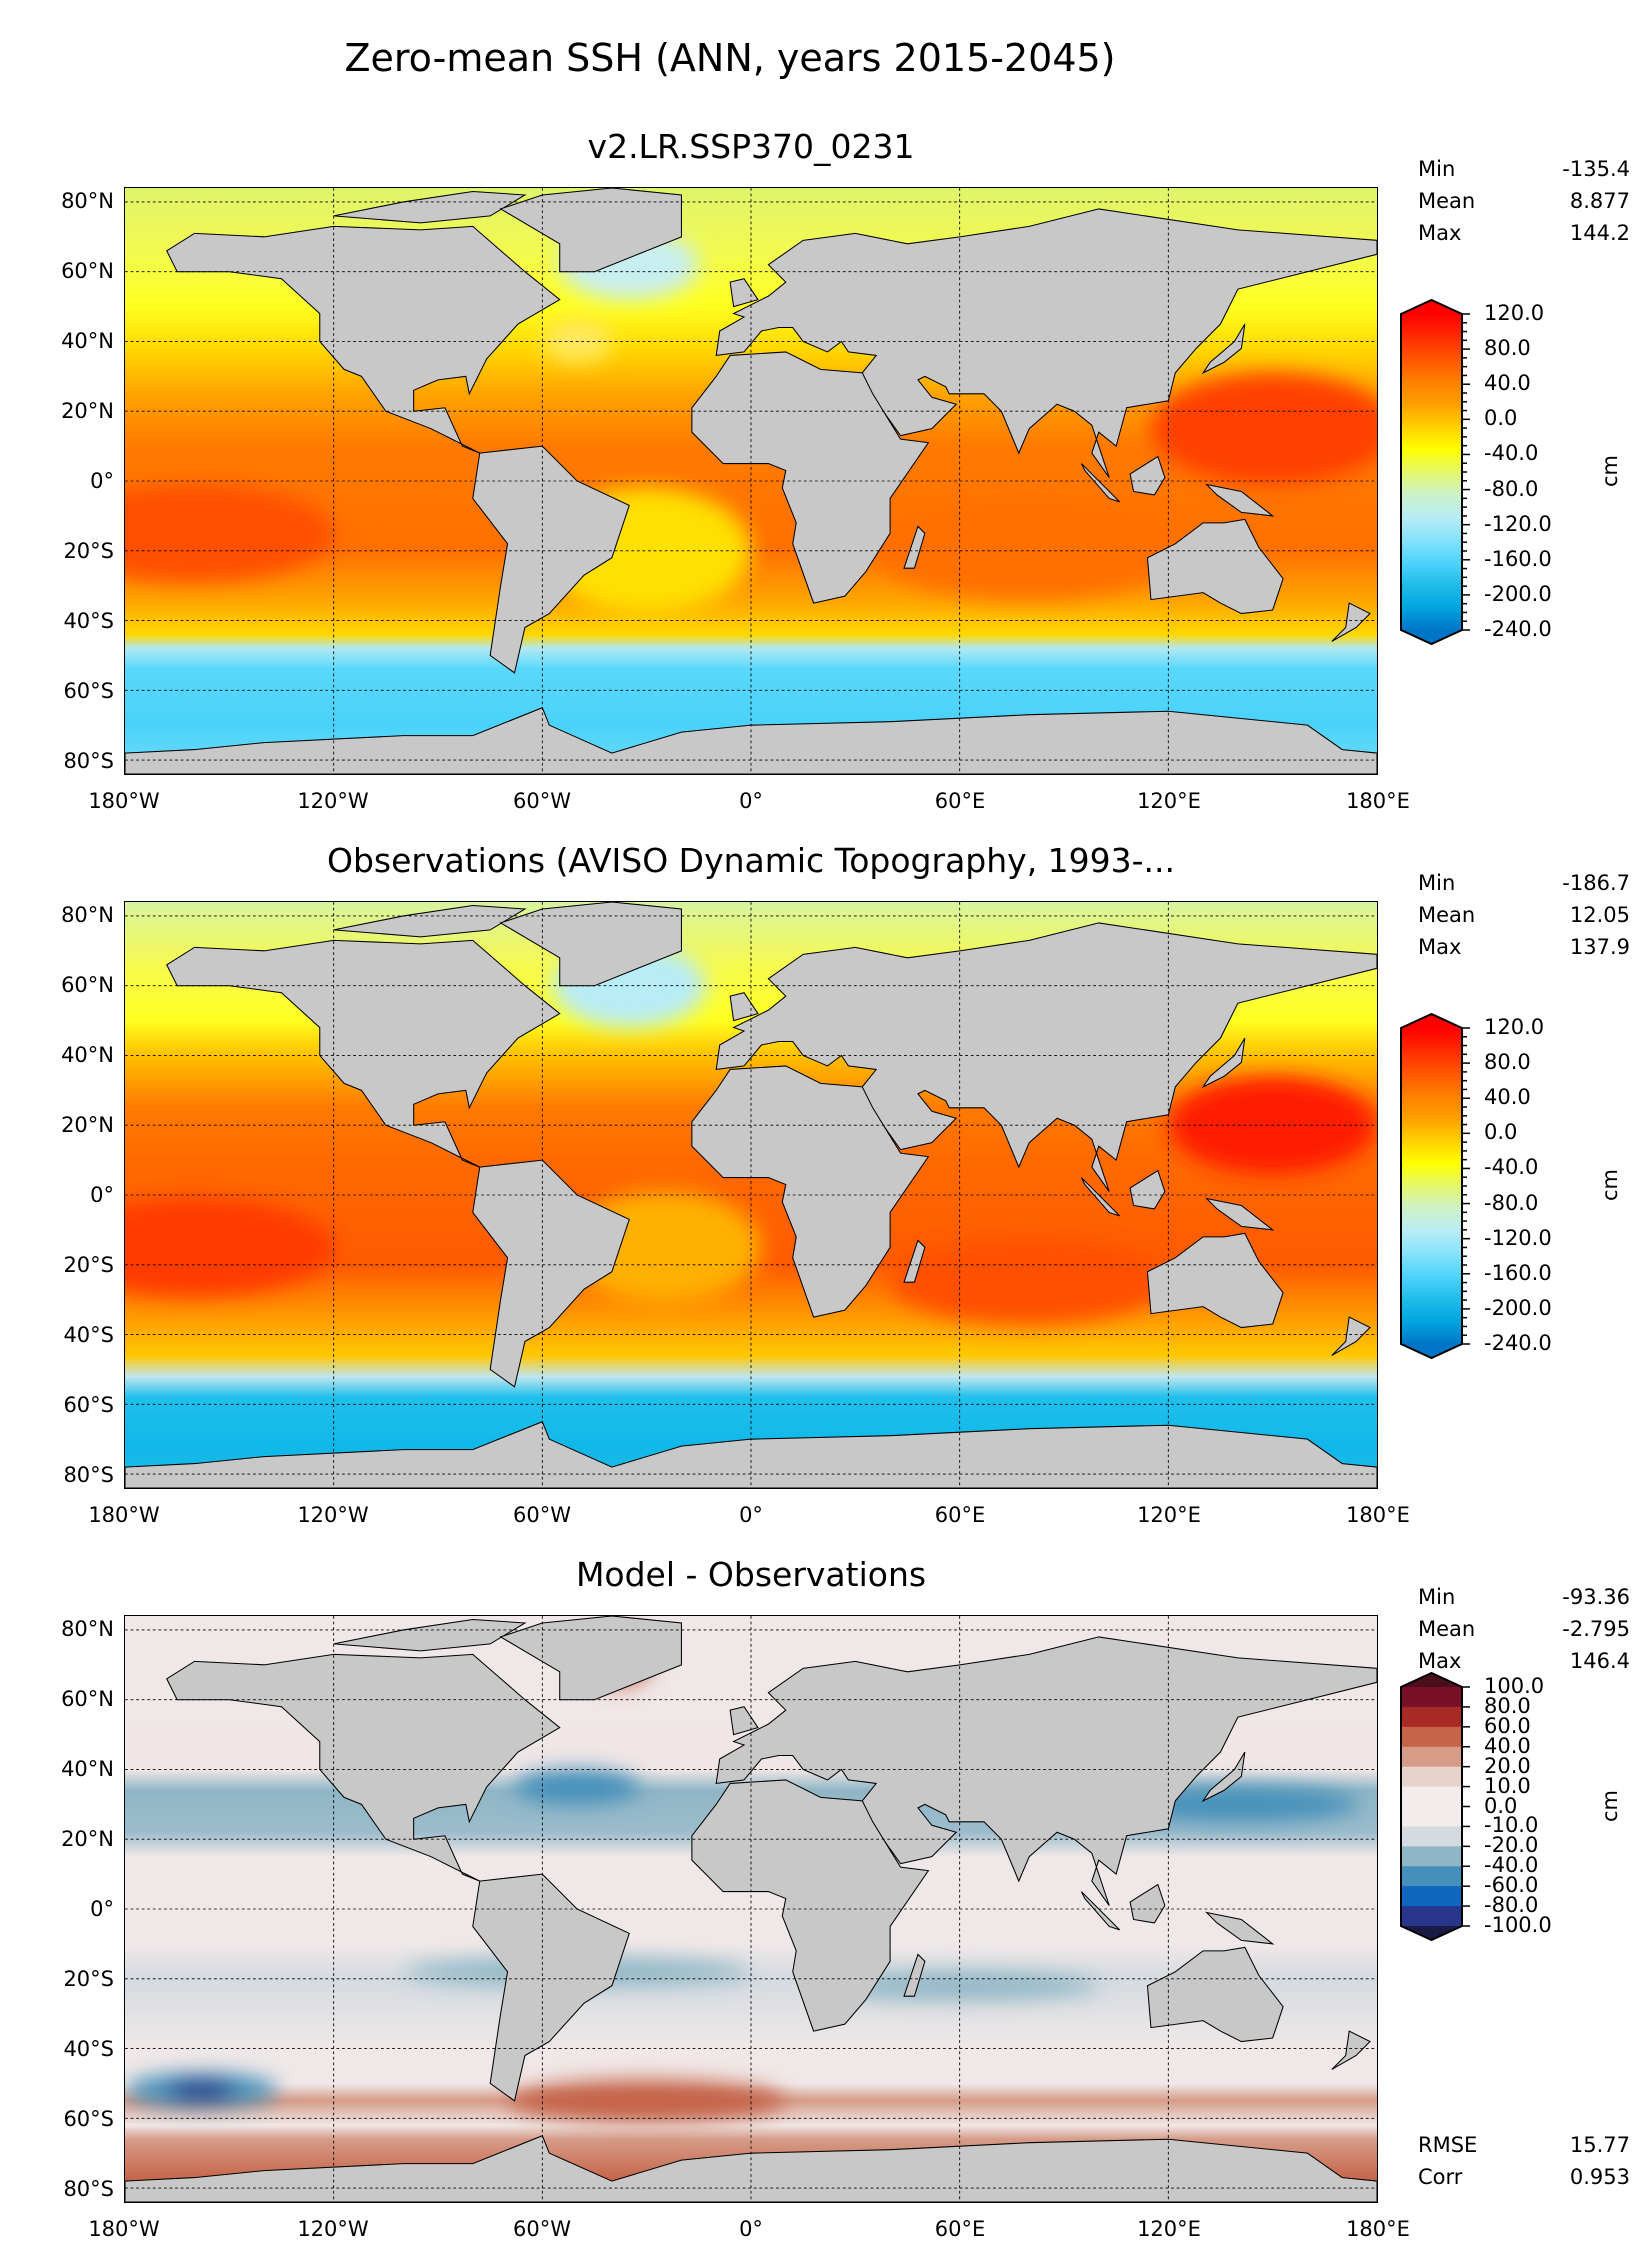  Describe the element at coordinates (1518, 1307) in the screenshot. I see `colorbar-tick-label: -200.0` at that location.